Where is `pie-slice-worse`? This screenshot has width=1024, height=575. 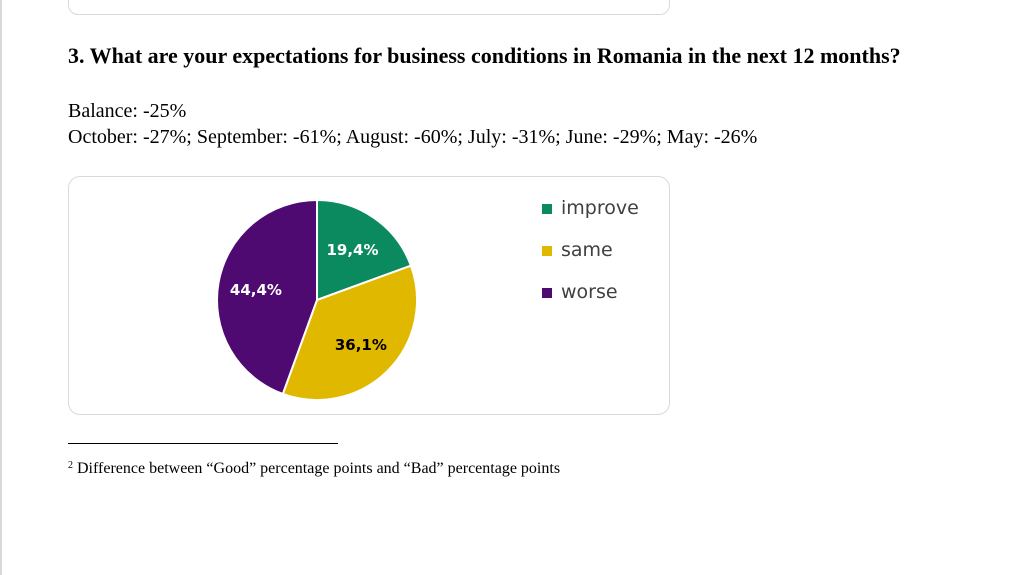
pie-slice-worse is located at coordinates (267, 297).